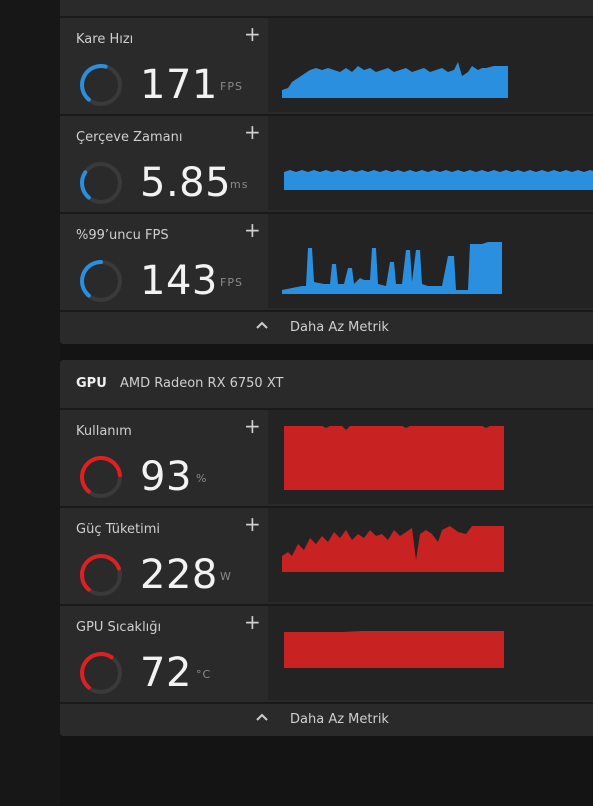  I want to click on metric-value: 5.85, so click(186, 183).